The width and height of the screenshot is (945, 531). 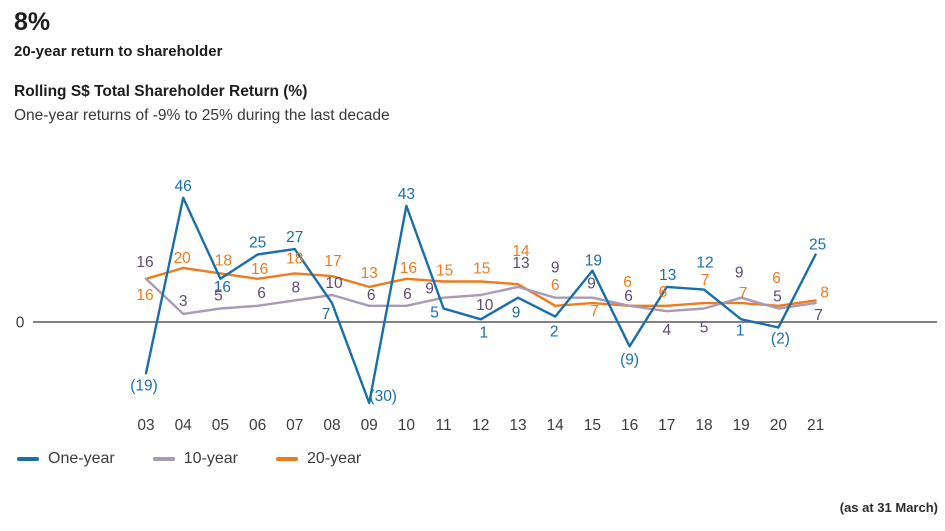 I want to click on zero-axis-label: 0, so click(x=20, y=323).